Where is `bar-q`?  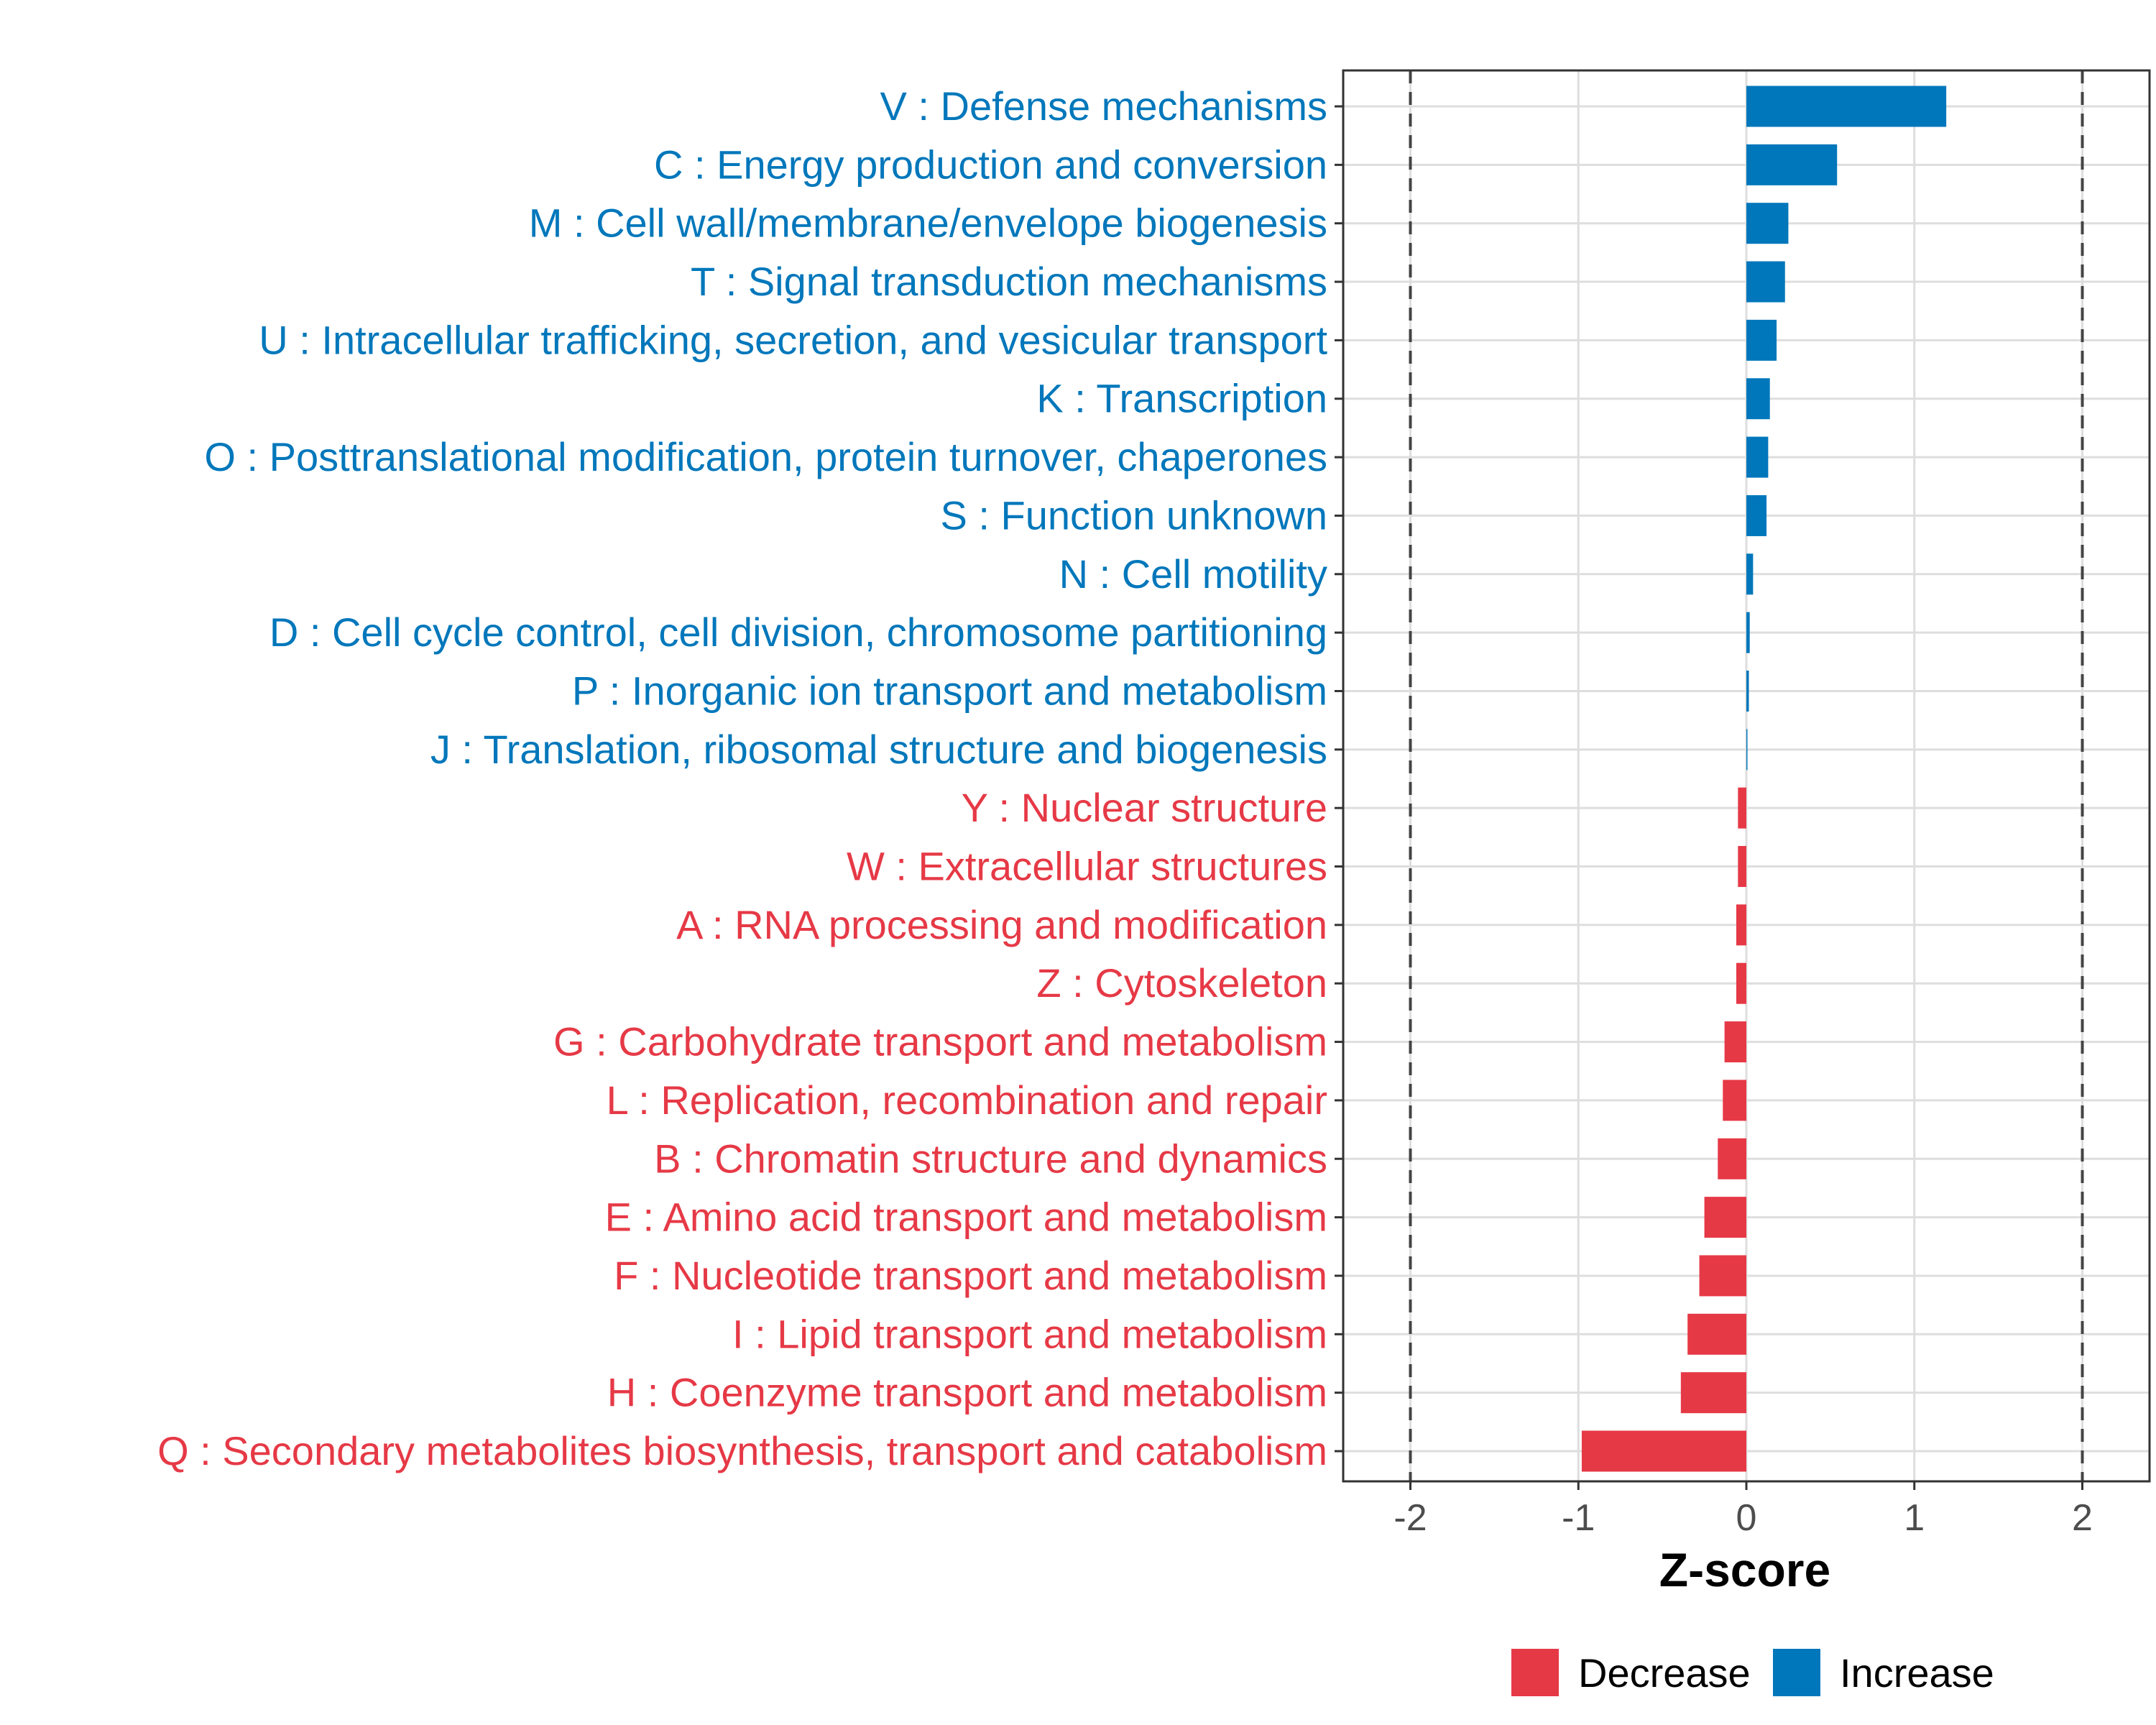 bar-q is located at coordinates (1664, 1451).